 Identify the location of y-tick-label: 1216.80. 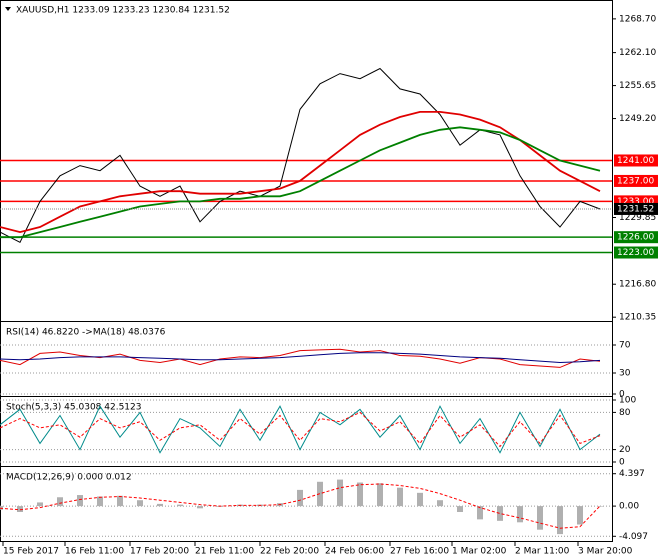
(637, 285).